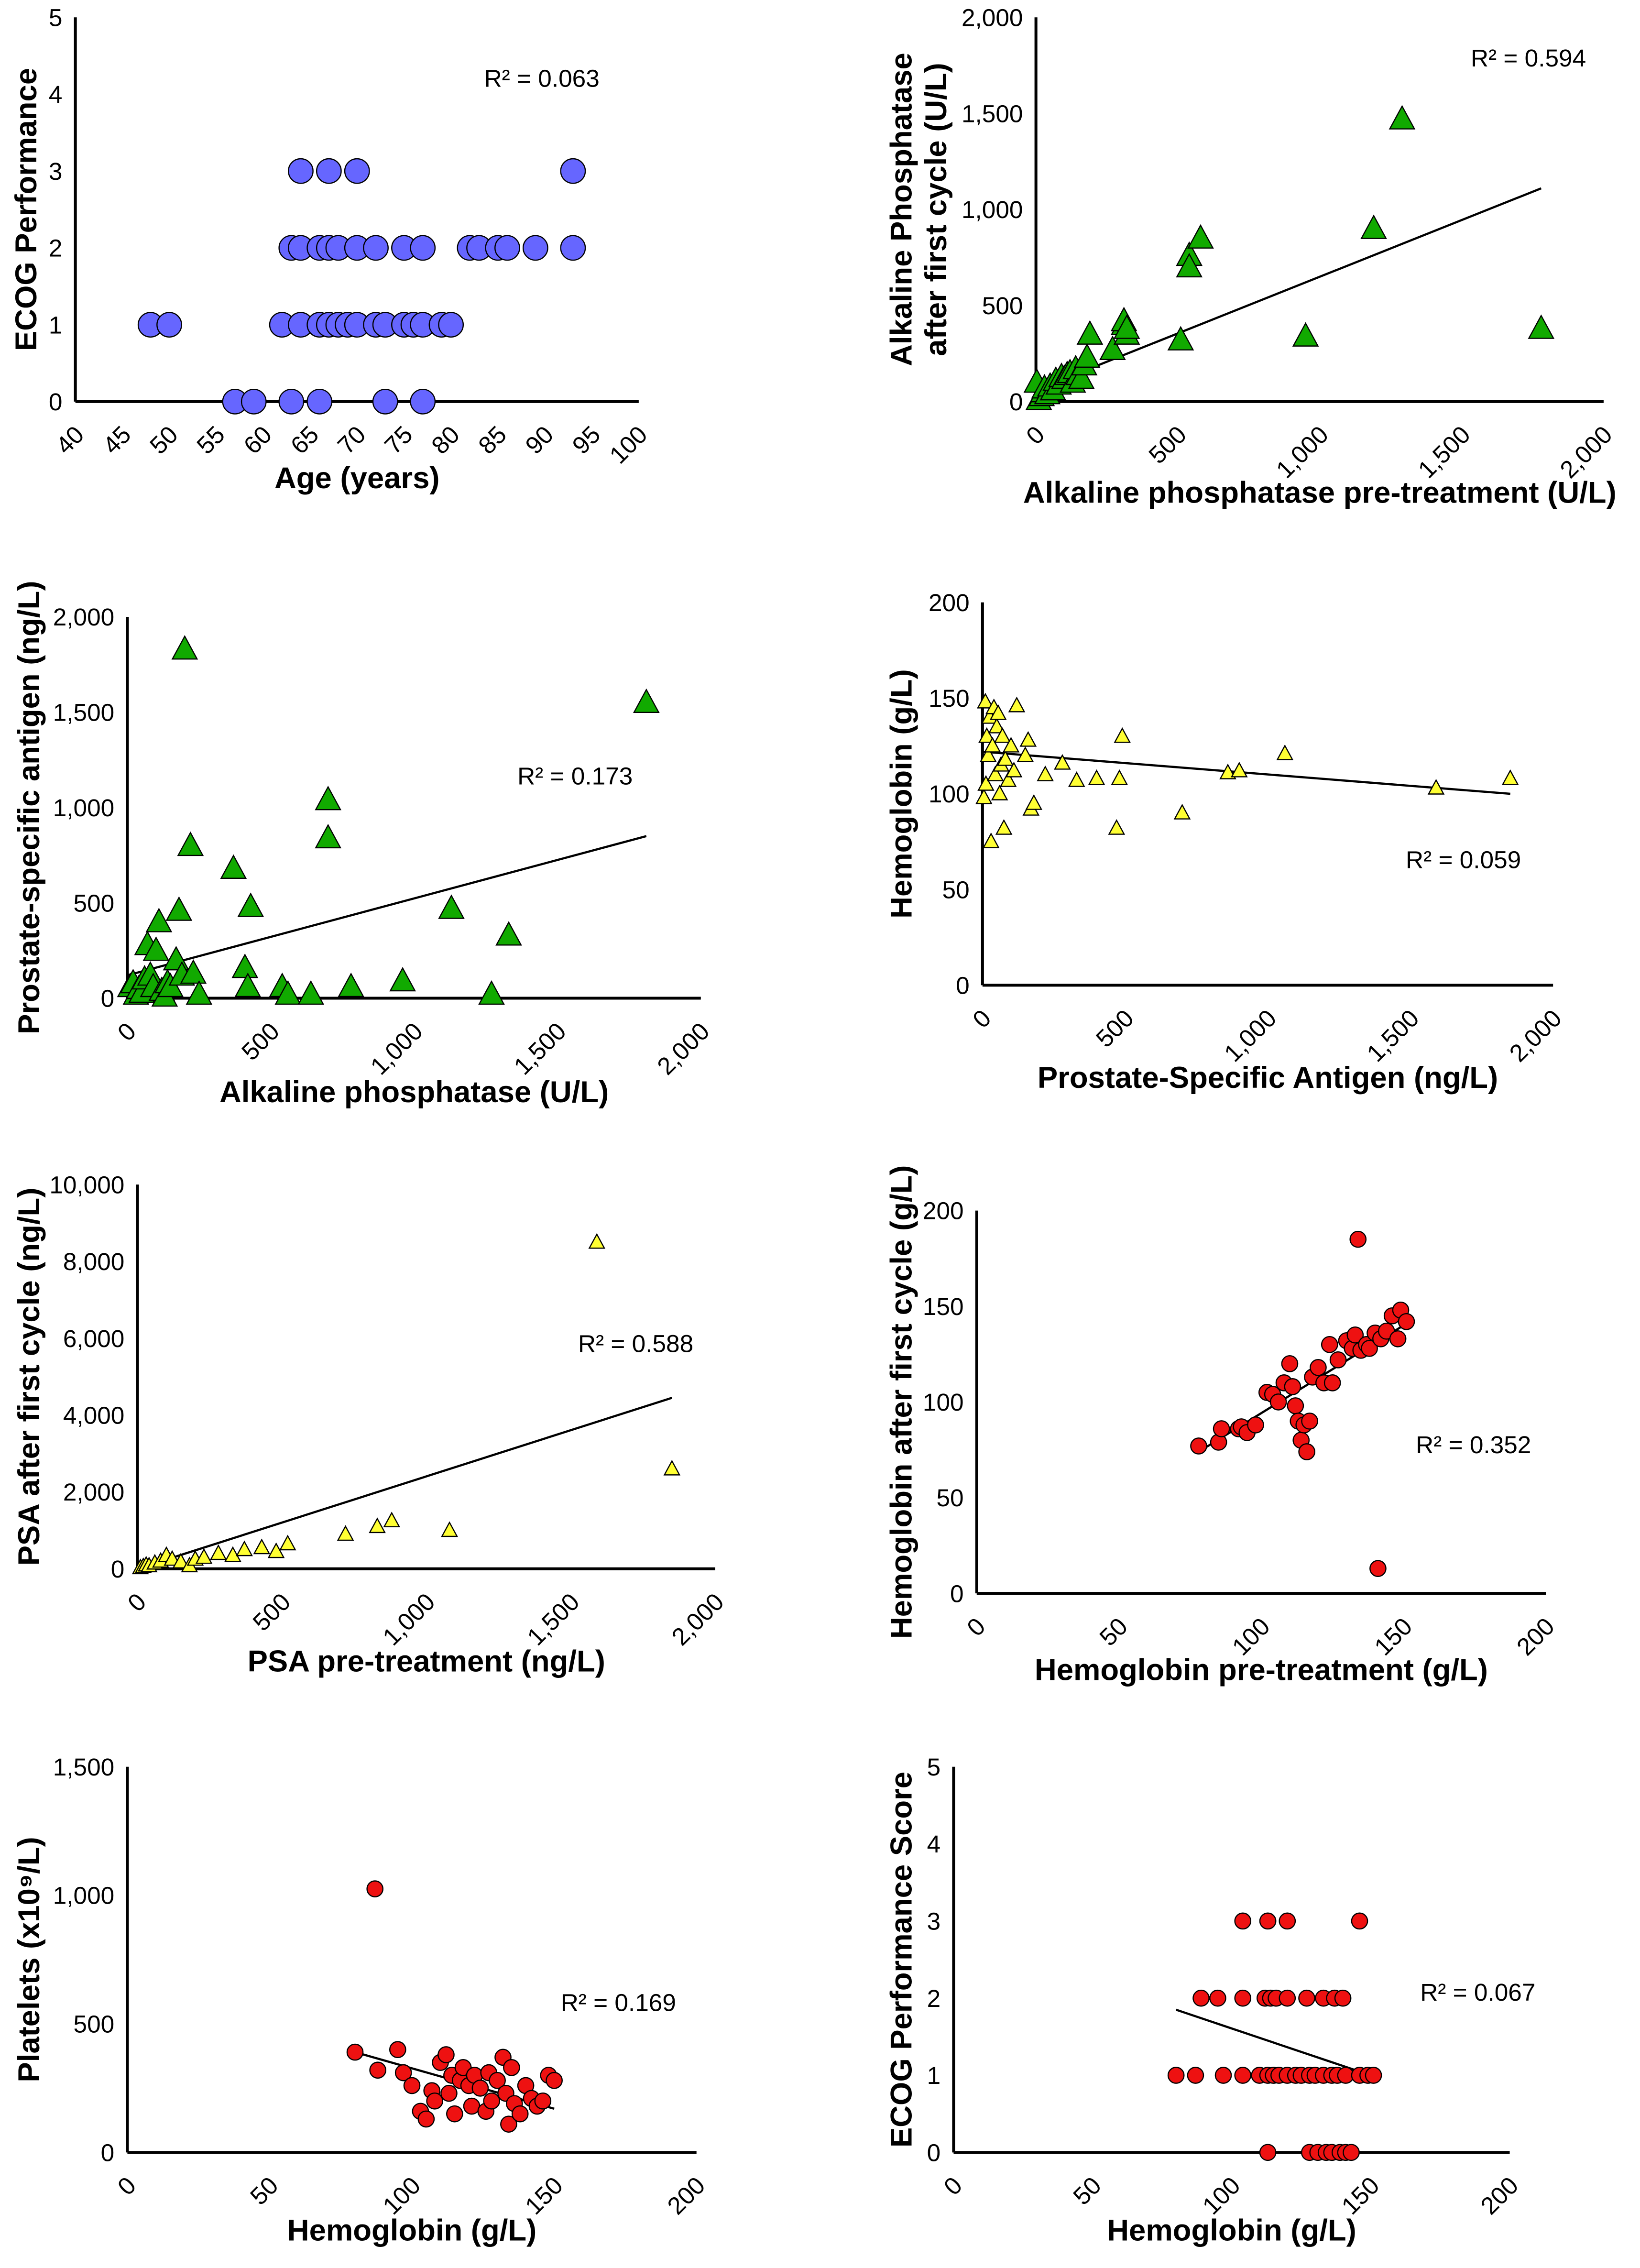 This screenshot has height=2268, width=1640. What do you see at coordinates (1360, 2195) in the screenshot?
I see `x-tick-label: 150` at bounding box center [1360, 2195].